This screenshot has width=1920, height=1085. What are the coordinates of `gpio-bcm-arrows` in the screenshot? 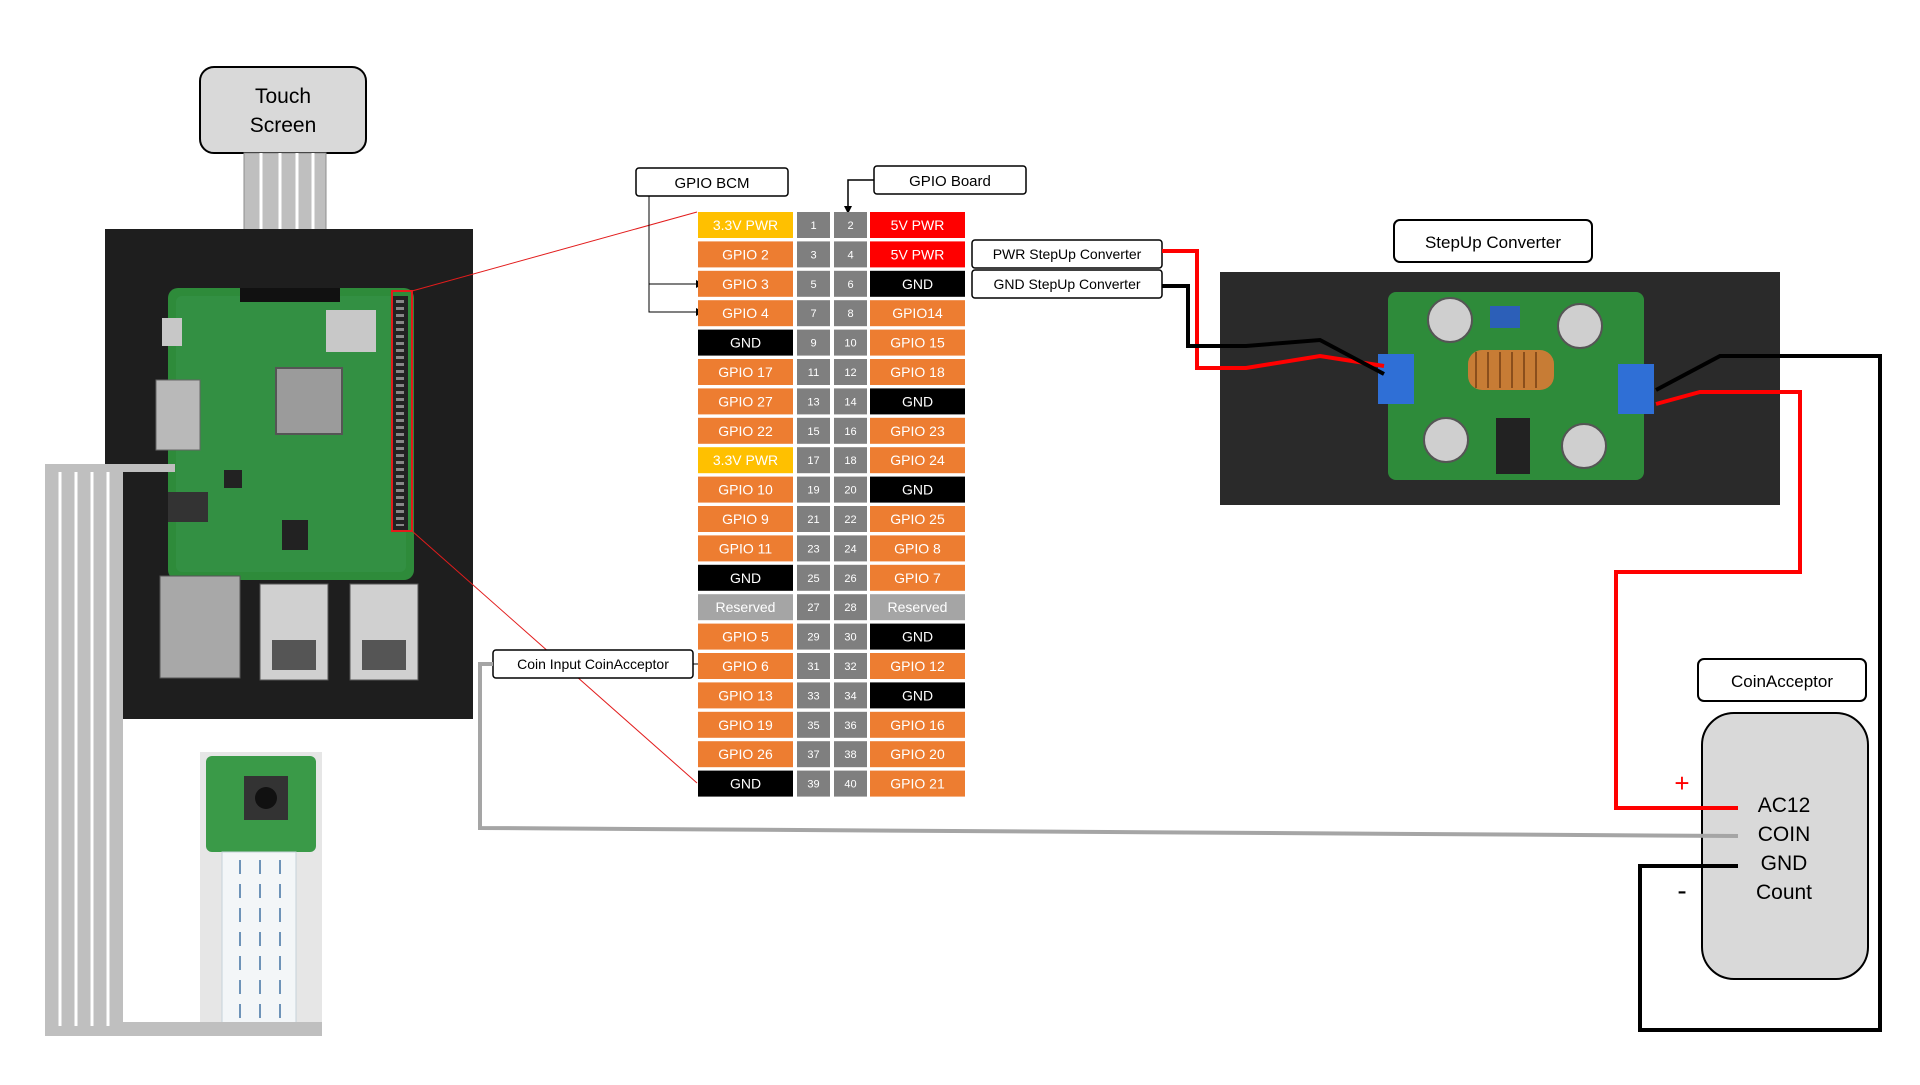 It's located at (676, 256).